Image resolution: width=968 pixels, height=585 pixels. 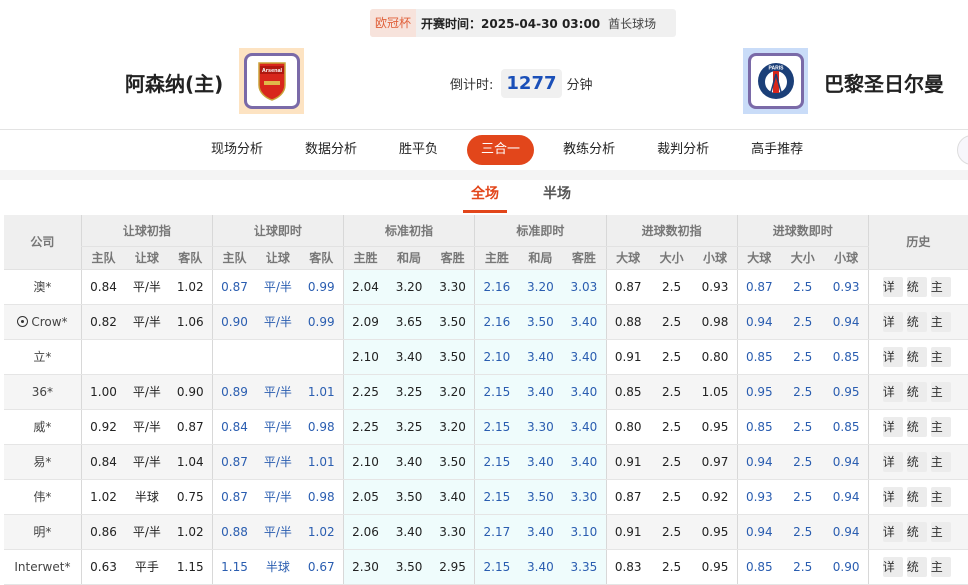 I want to click on odds-cell: 半球, so click(x=147, y=497).